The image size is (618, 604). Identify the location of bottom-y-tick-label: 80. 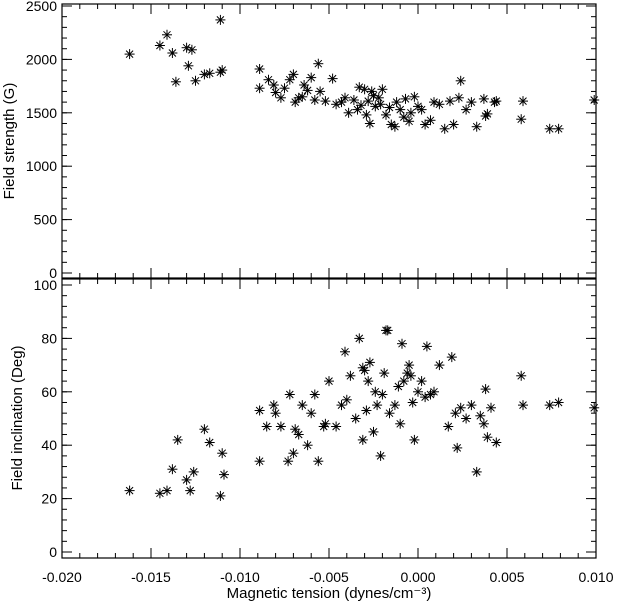
(49, 338).